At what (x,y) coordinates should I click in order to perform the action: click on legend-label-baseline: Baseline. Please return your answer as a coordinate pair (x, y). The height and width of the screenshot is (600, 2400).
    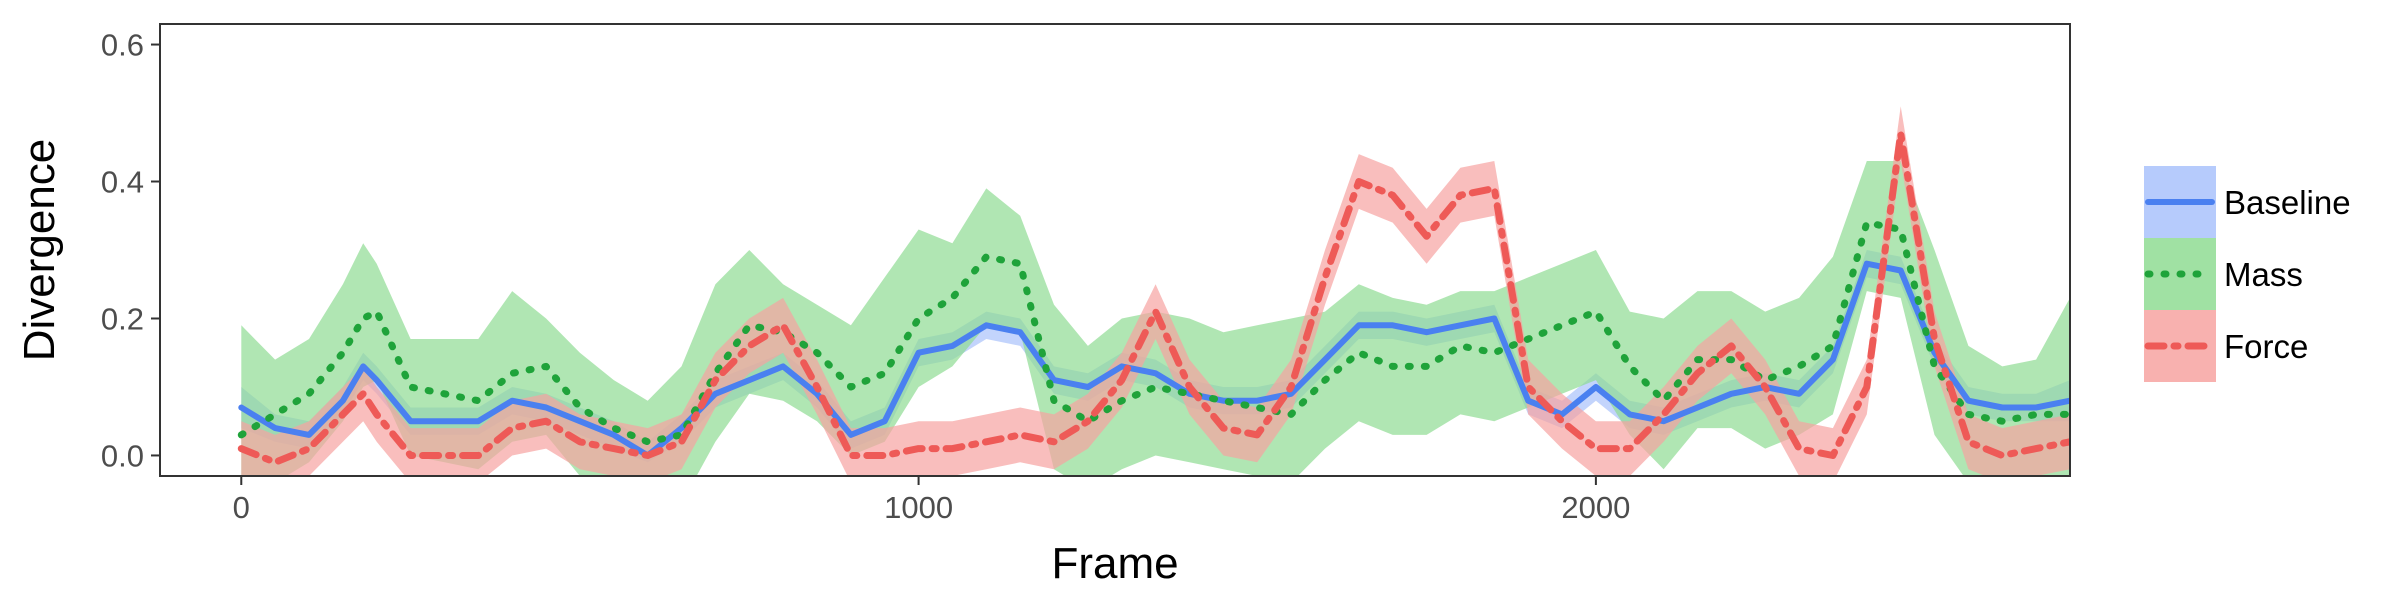
    Looking at the image, I should click on (2287, 202).